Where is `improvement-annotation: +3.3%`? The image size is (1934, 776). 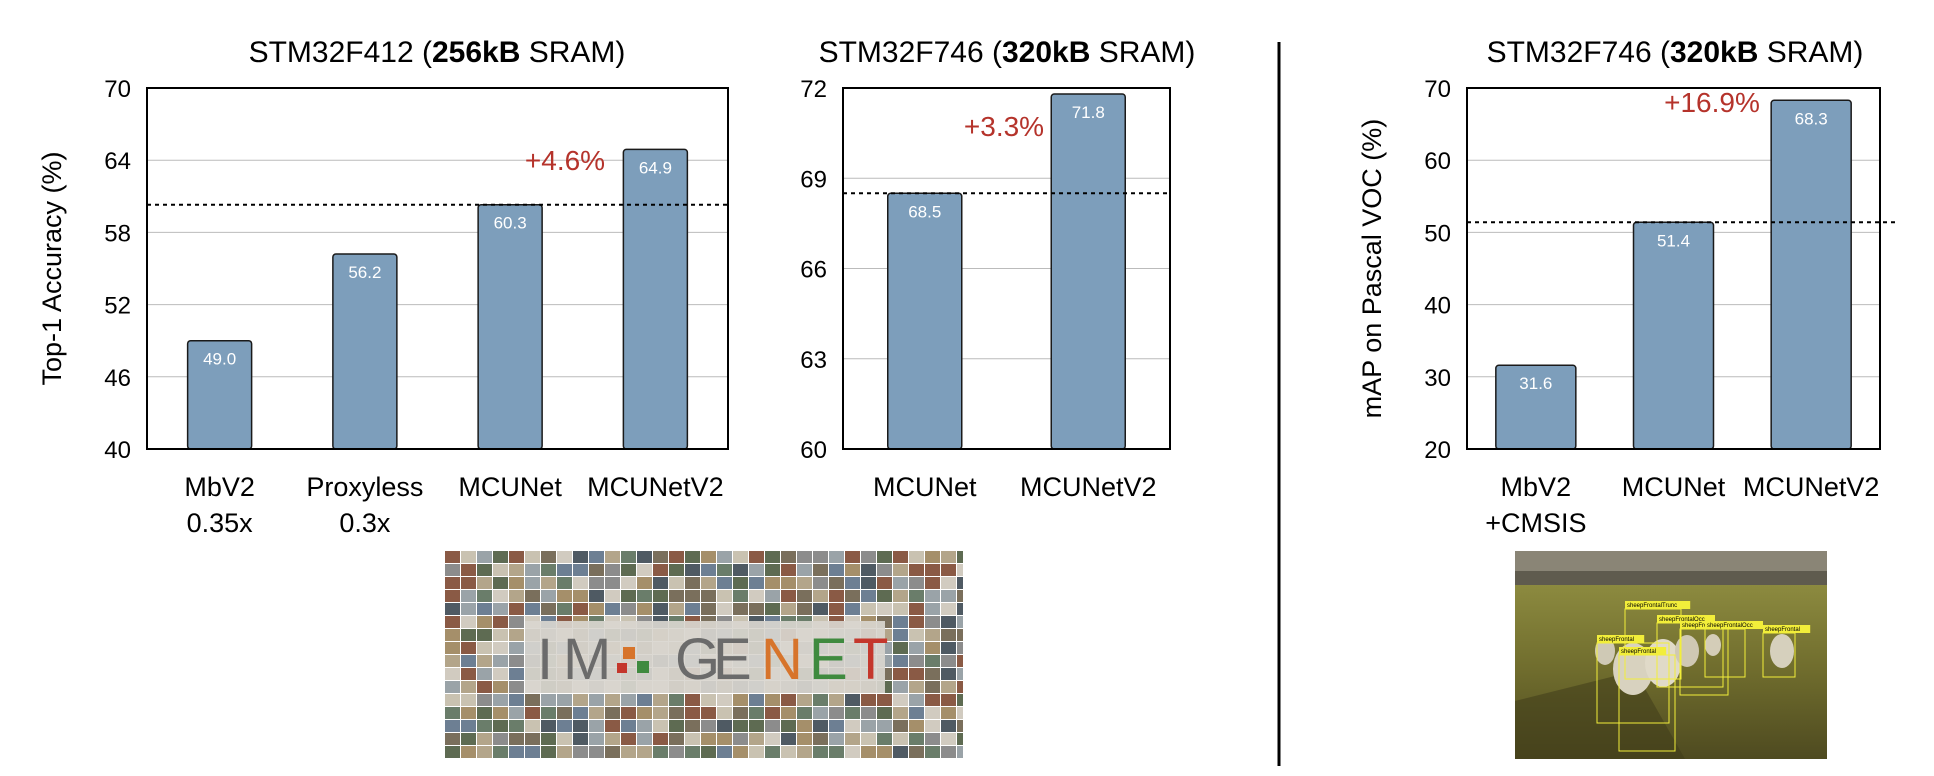 improvement-annotation: +3.3% is located at coordinates (1004, 126).